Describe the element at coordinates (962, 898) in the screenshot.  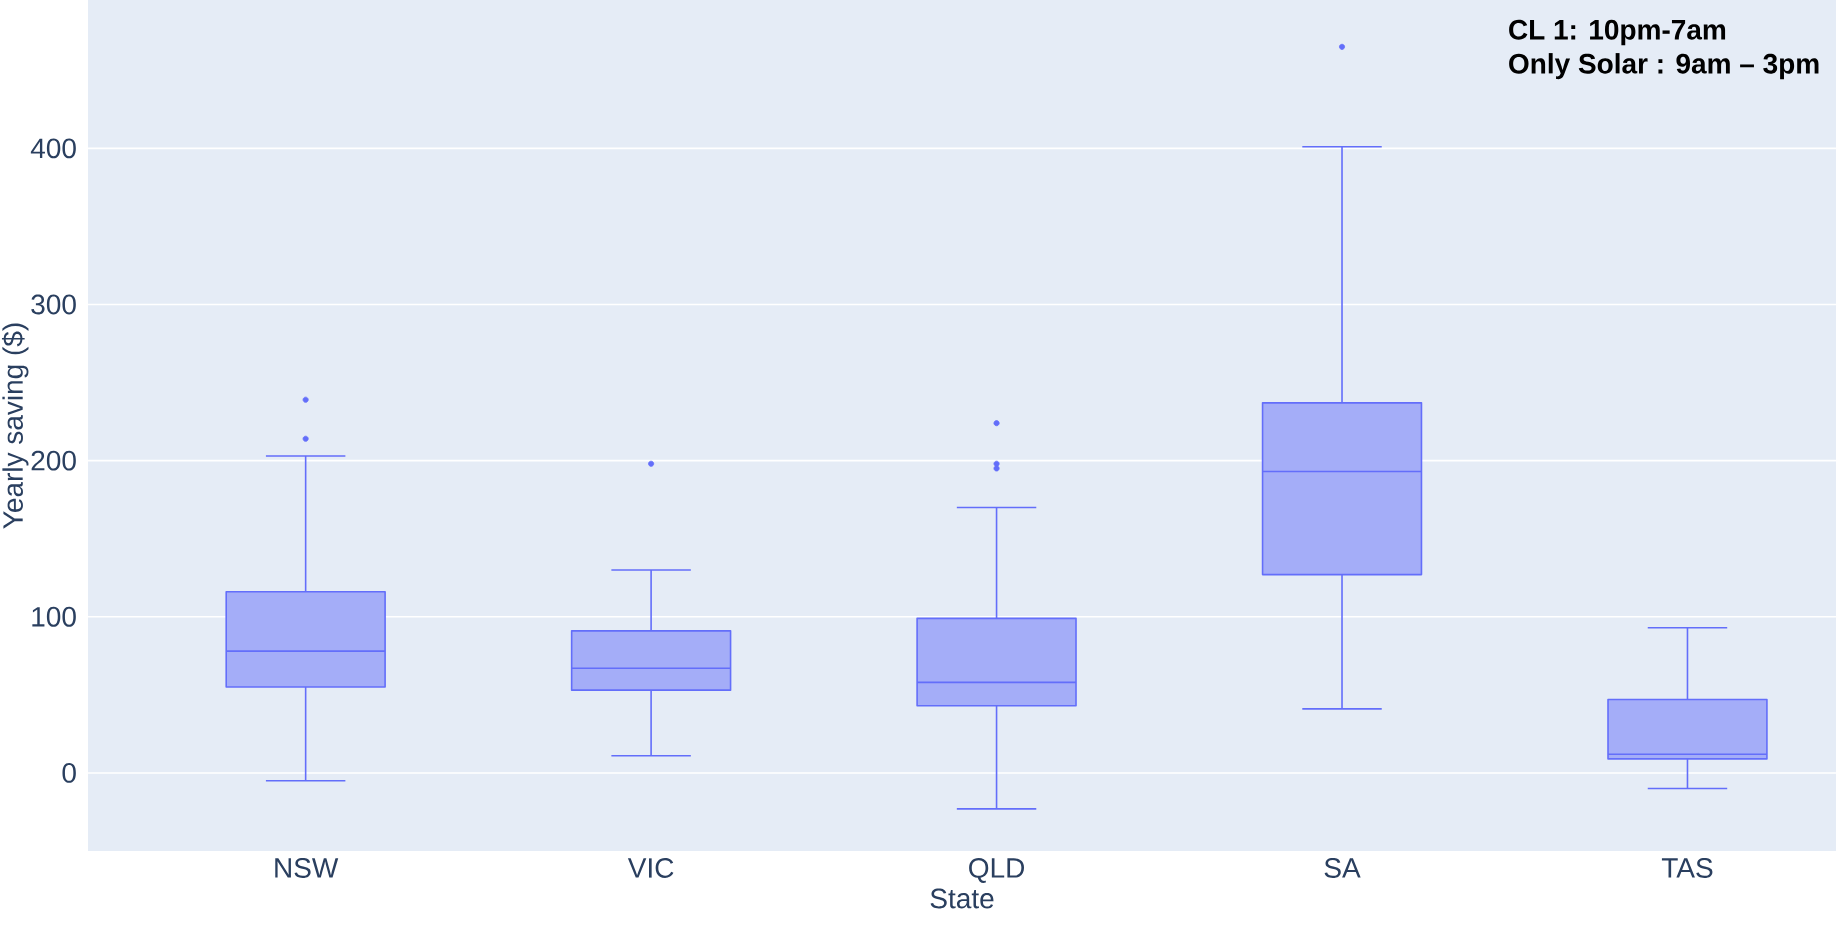
I see `x-axis-title: State` at that location.